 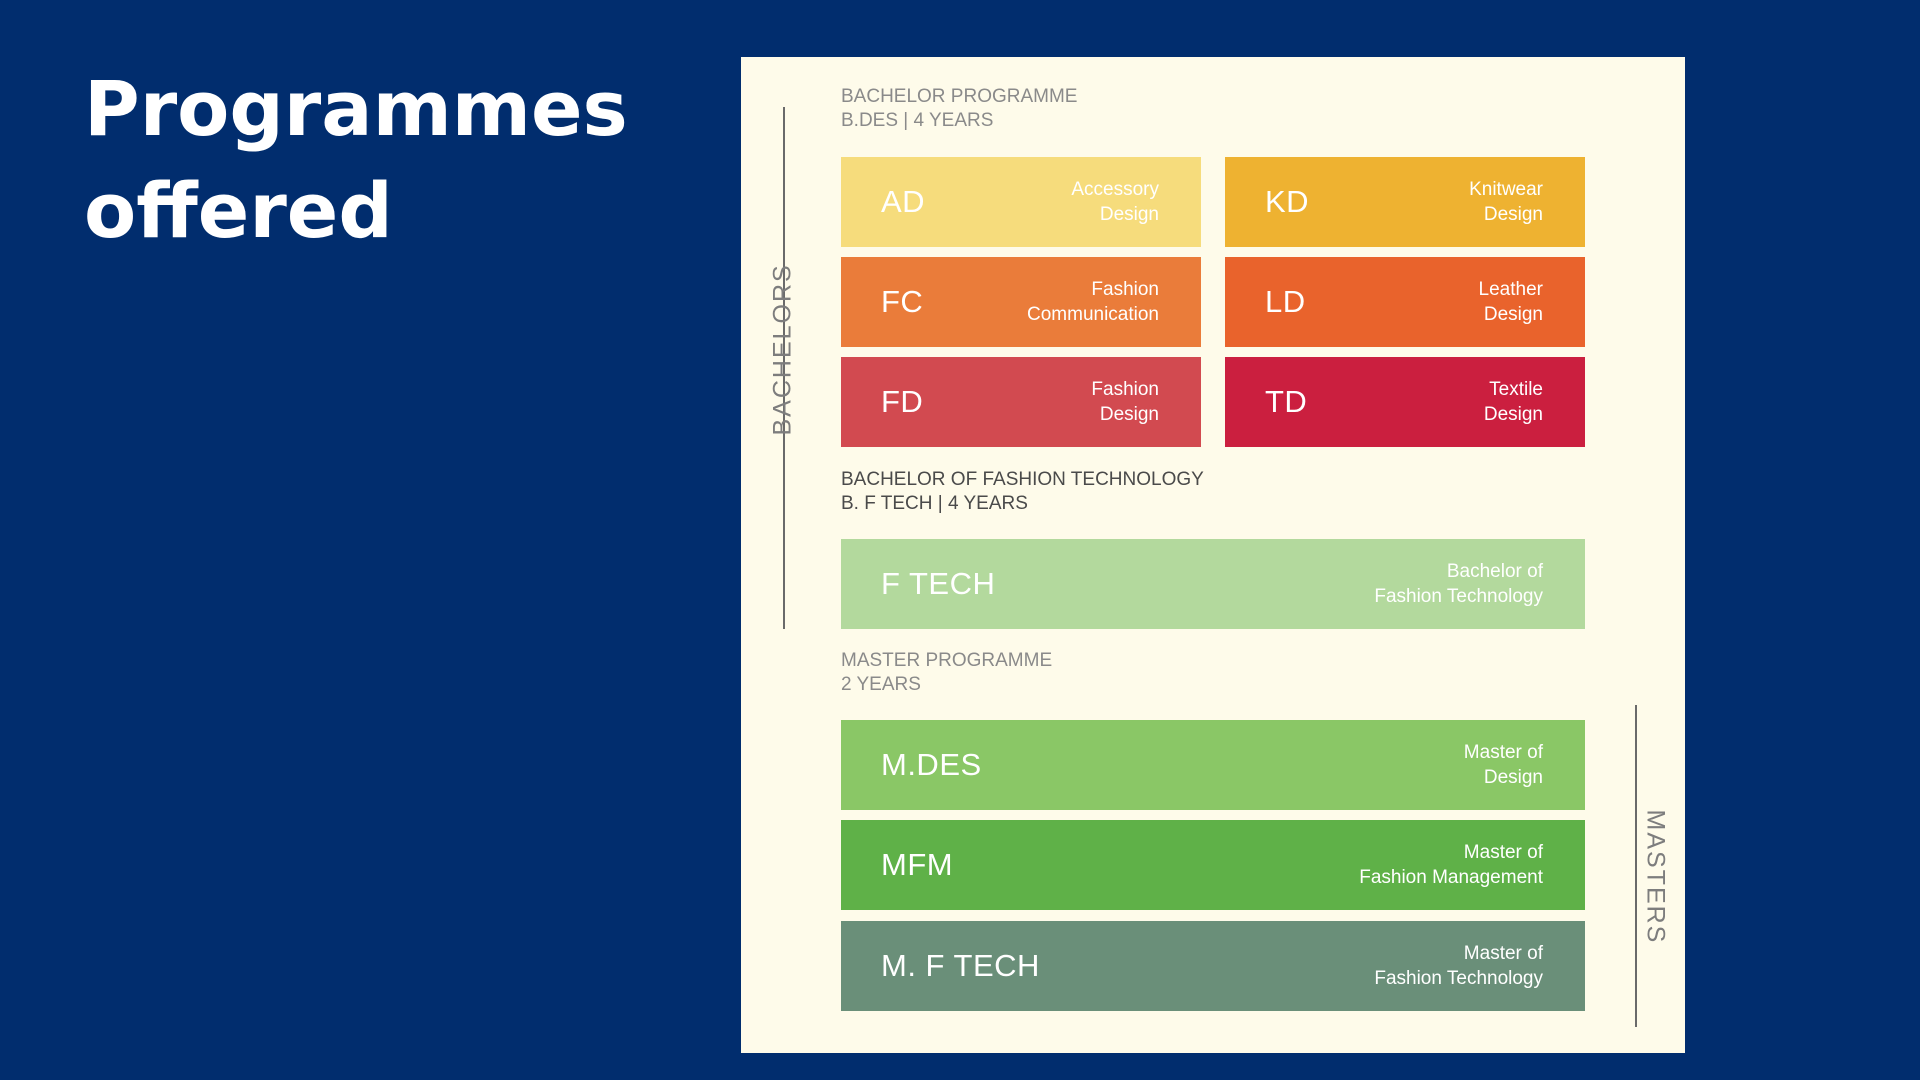 What do you see at coordinates (959, 96) in the screenshot?
I see `bachelor-programme-title: BACHELOR PROGRAMME` at bounding box center [959, 96].